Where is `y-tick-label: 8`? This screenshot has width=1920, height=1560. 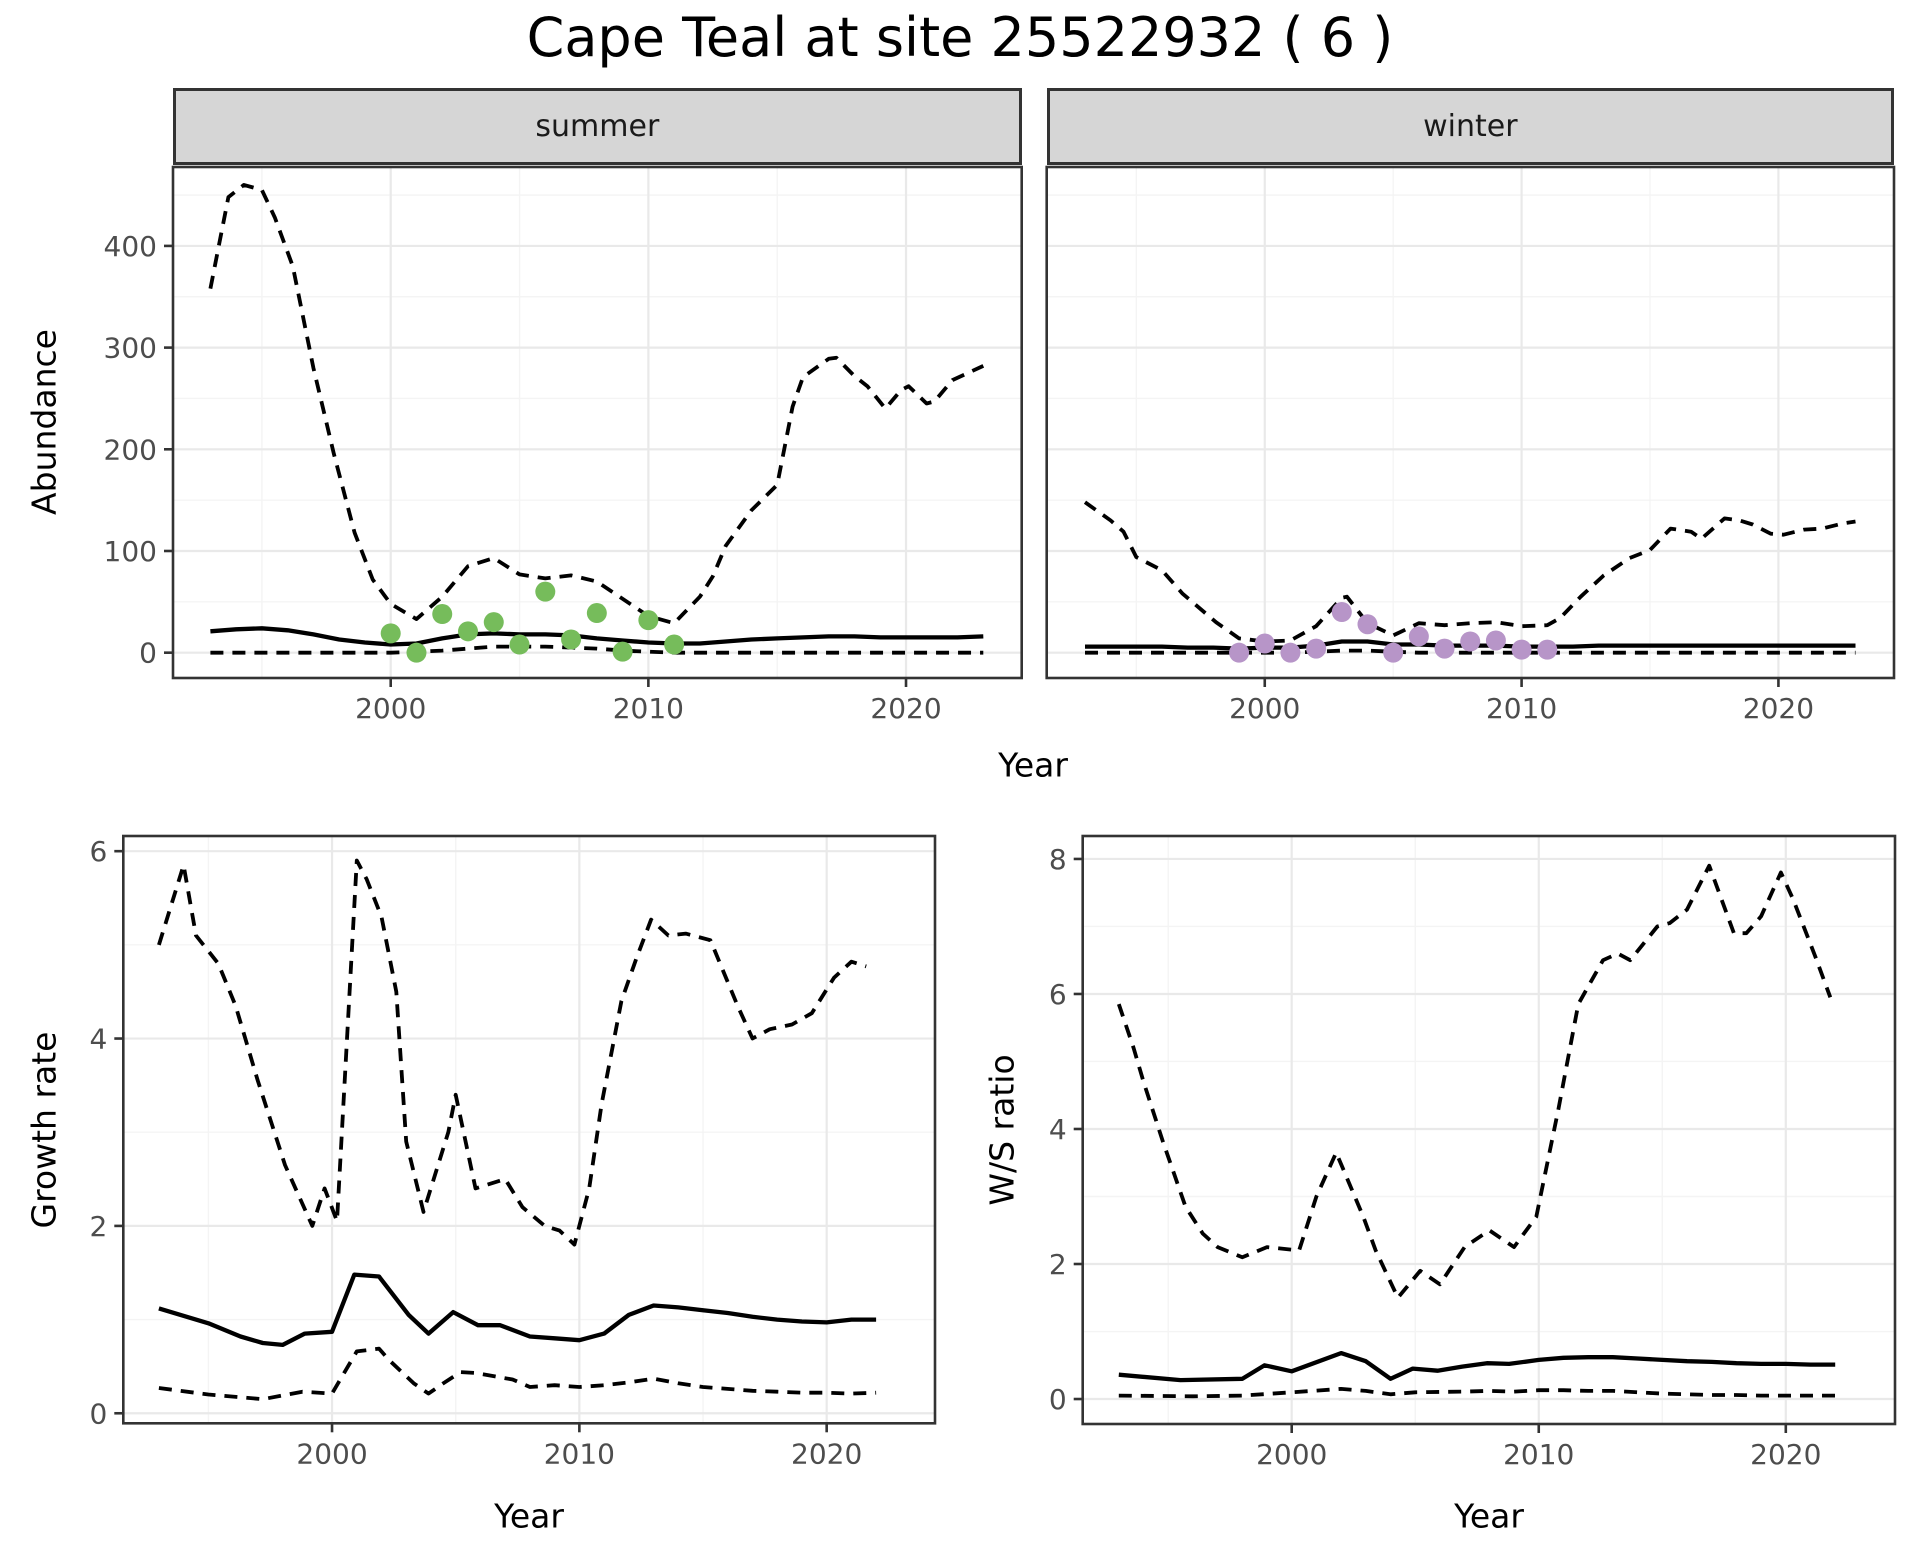
y-tick-label: 8 is located at coordinates (1058, 859).